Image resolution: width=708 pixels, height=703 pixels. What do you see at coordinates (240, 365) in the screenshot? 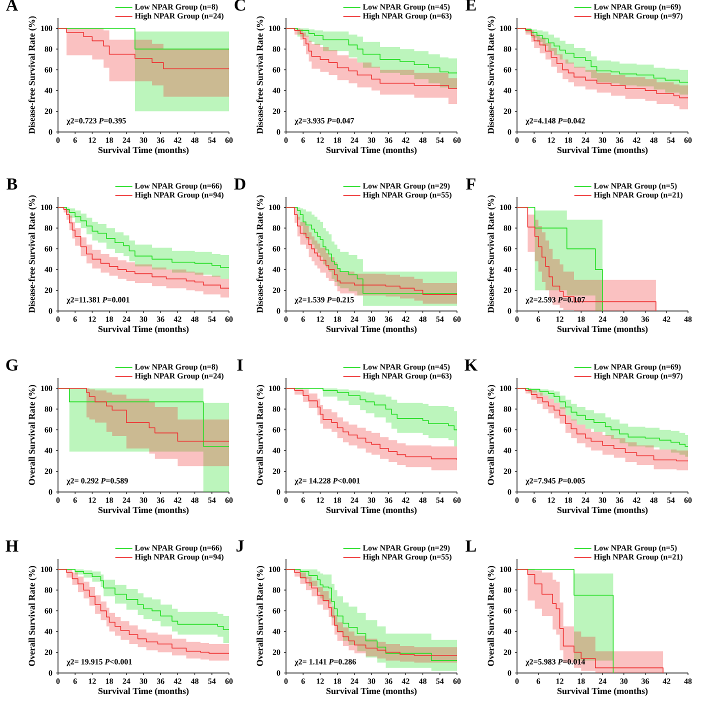
I see `chart-title: I` at bounding box center [240, 365].